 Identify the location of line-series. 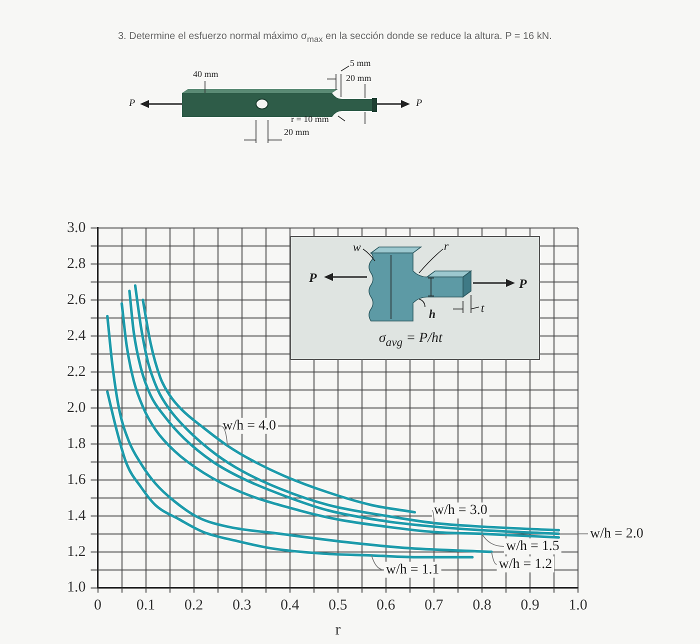
(279, 406).